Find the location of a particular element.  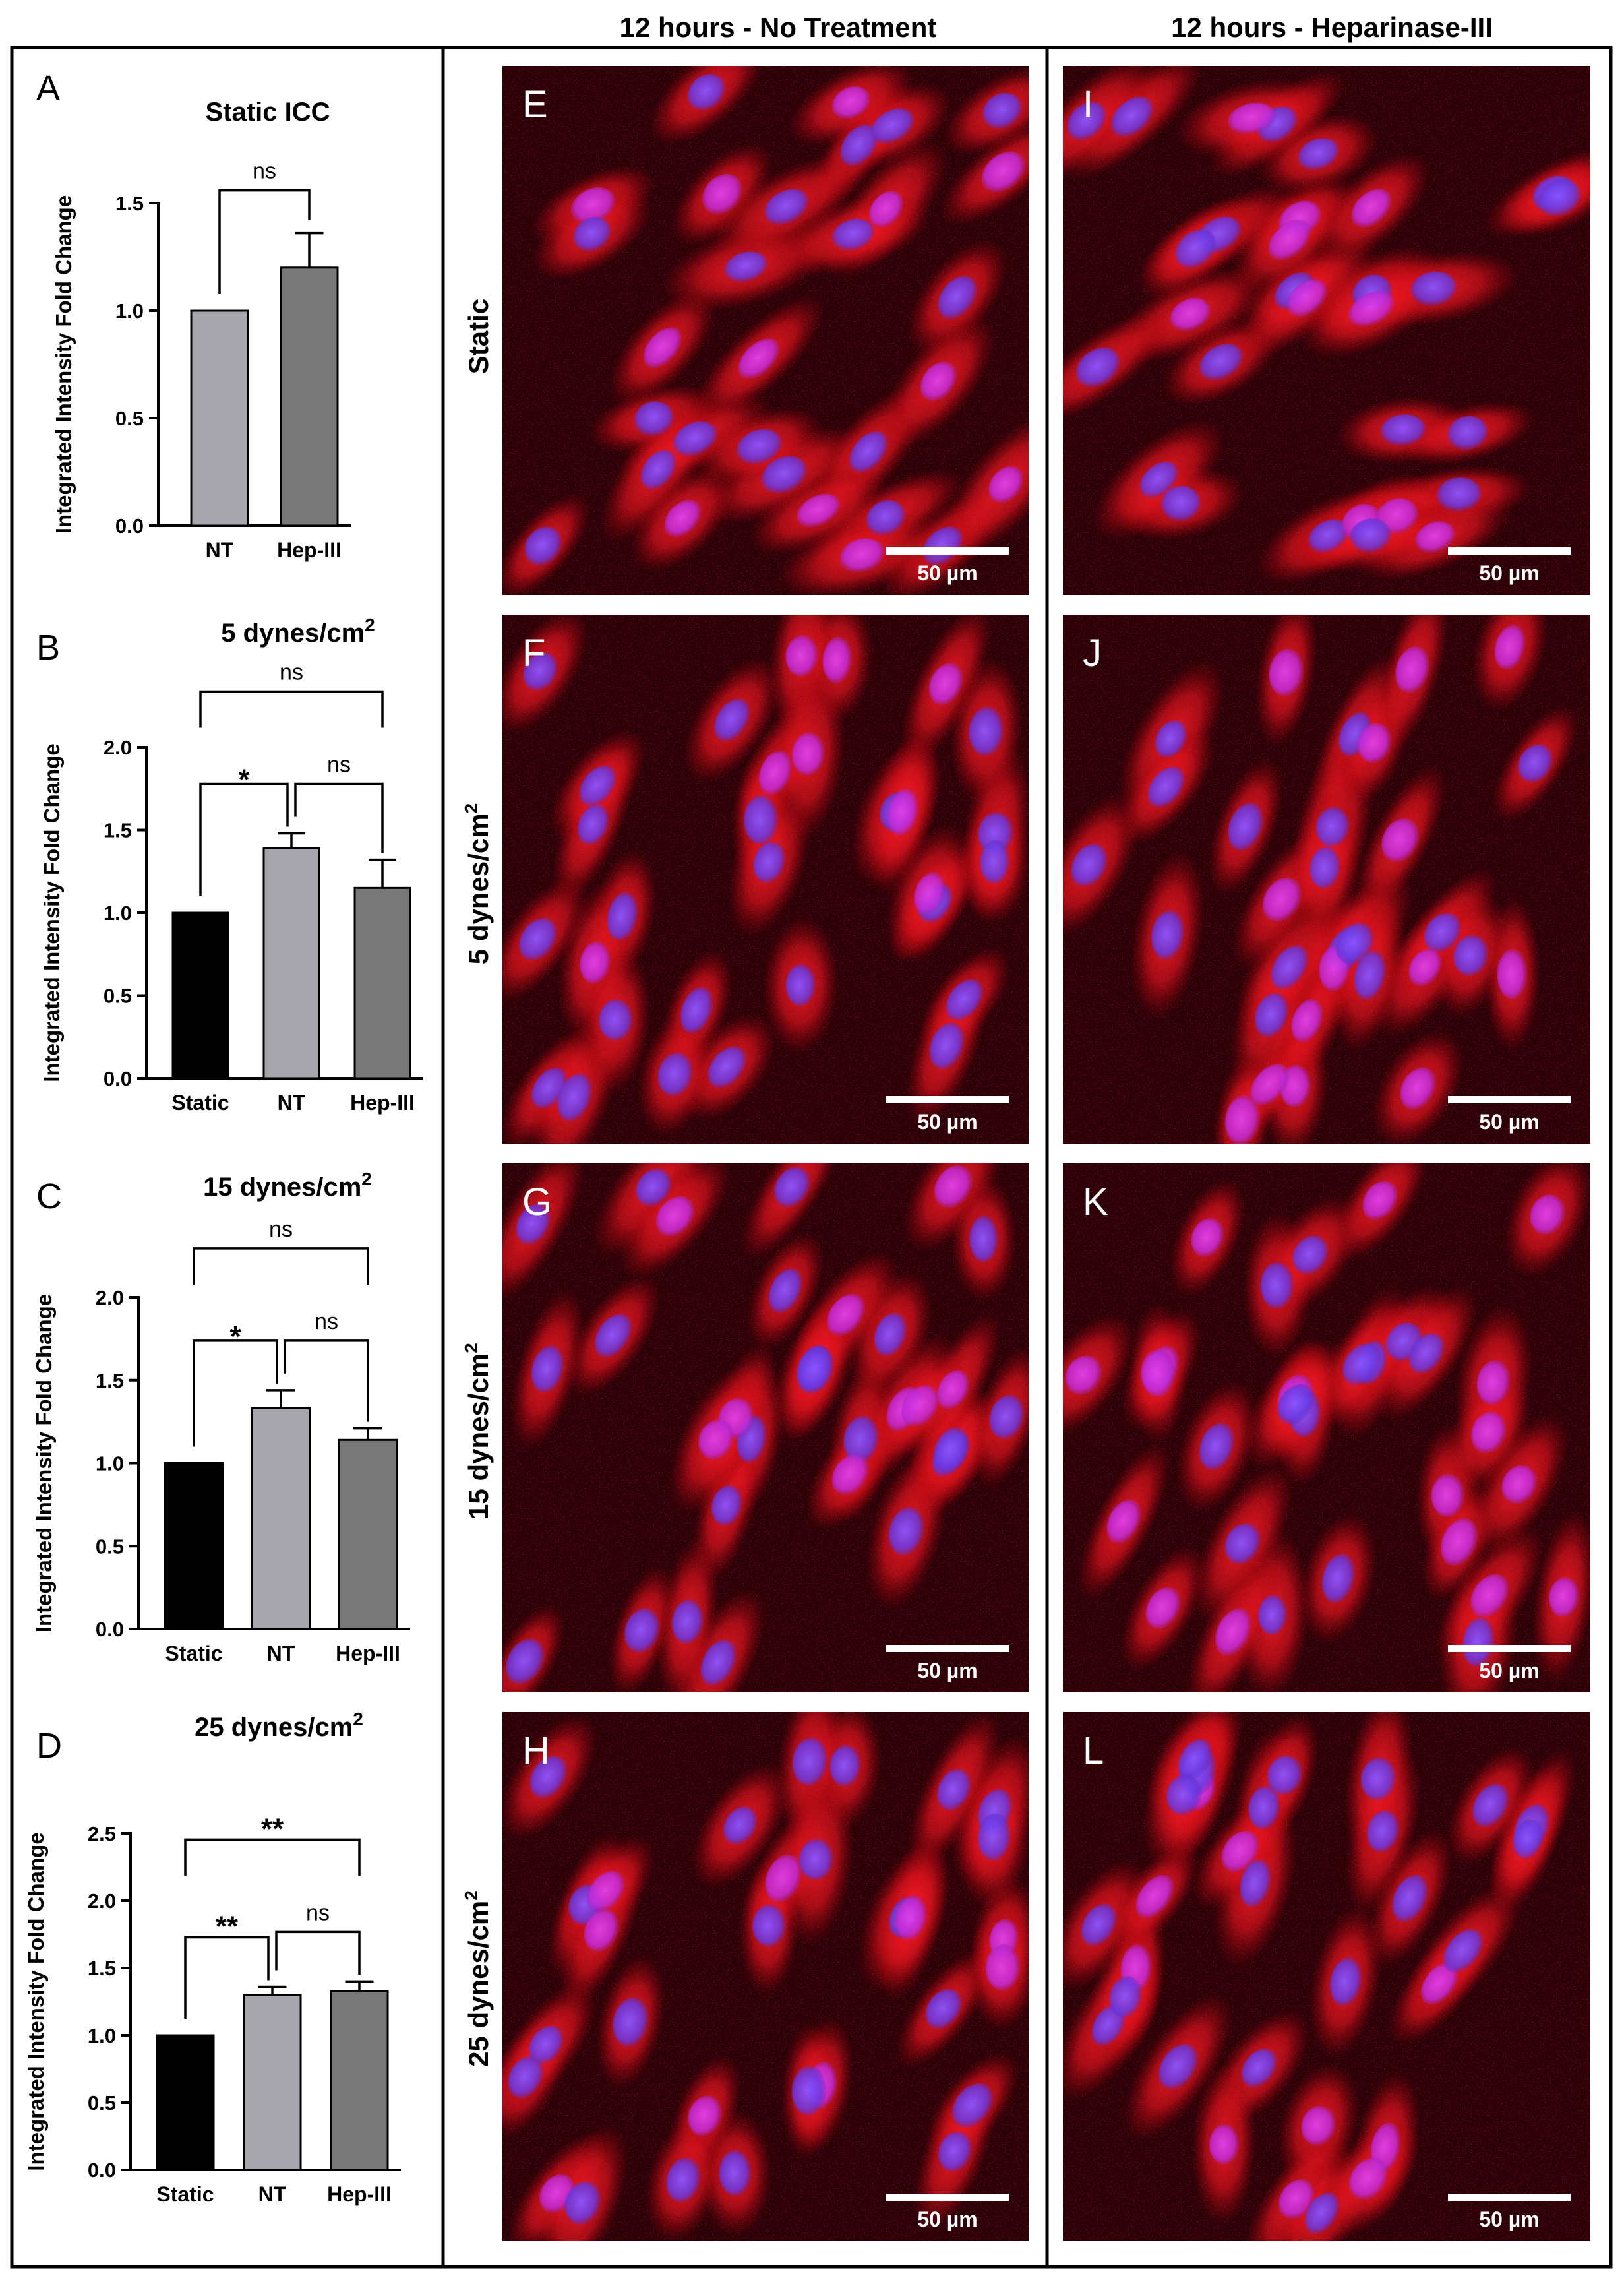

panel-letter: A is located at coordinates (48, 88).